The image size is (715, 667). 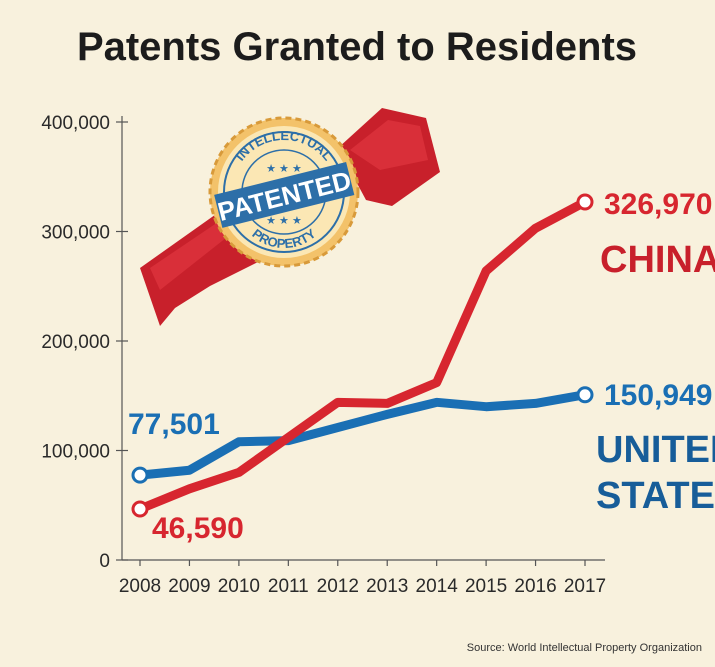 What do you see at coordinates (284, 221) in the screenshot?
I see `seal-stars-bottom: ★ ★ ★` at bounding box center [284, 221].